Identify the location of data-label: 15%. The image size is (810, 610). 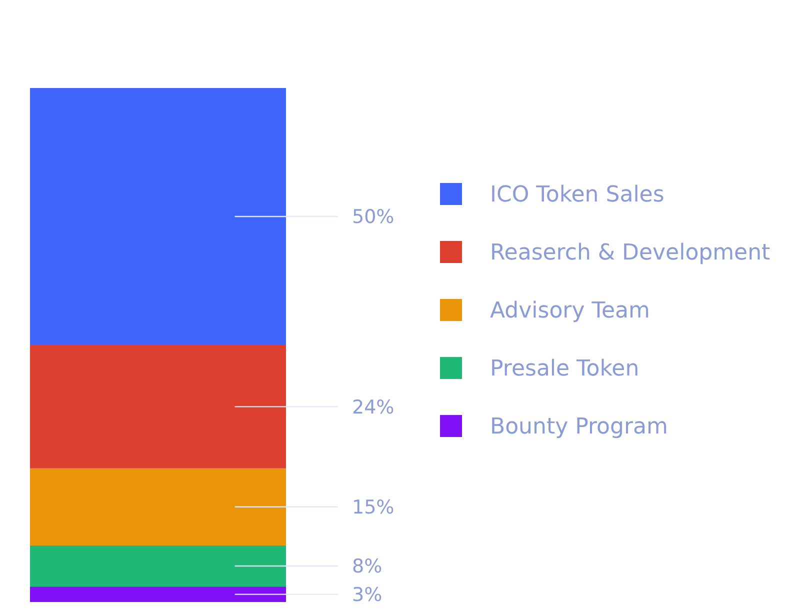
(373, 507).